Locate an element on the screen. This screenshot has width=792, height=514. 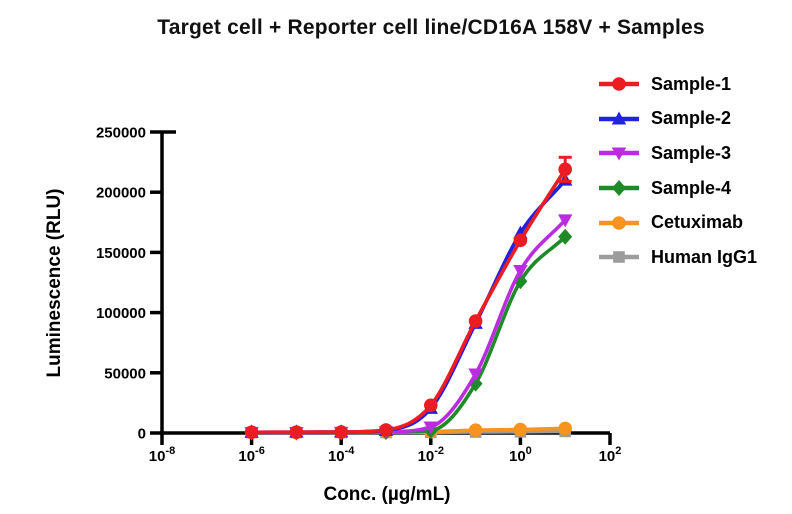
legend-marker-glyph-human-igg1 is located at coordinates (619, 257).